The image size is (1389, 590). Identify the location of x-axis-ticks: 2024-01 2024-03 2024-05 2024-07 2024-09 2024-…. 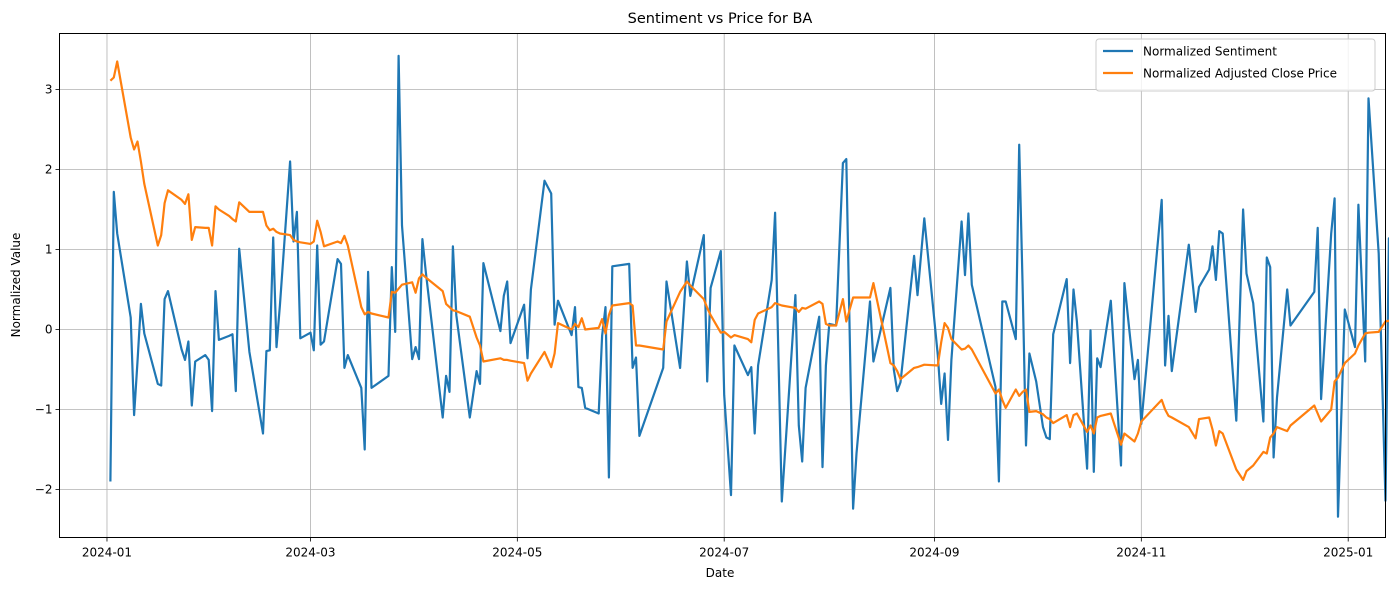
(727, 548).